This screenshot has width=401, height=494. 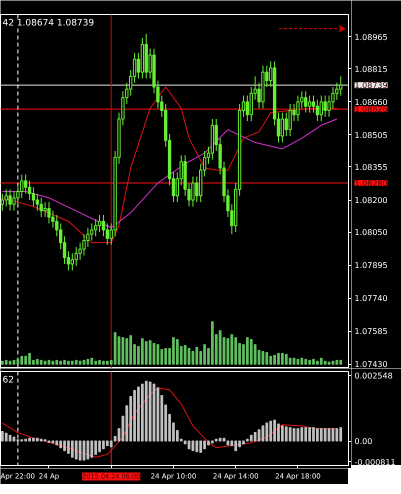 What do you see at coordinates (371, 365) in the screenshot?
I see `y-tick-label: 1.07430` at bounding box center [371, 365].